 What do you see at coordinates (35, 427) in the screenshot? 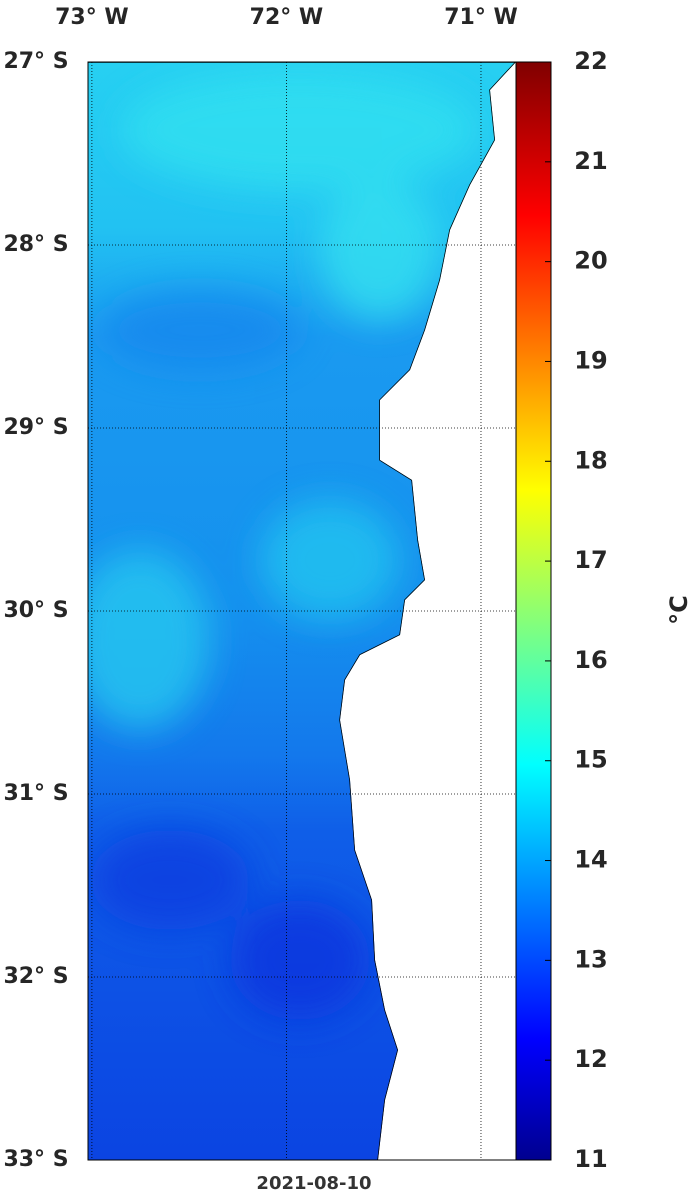
I see `lat-tick-label: 29° S` at bounding box center [35, 427].